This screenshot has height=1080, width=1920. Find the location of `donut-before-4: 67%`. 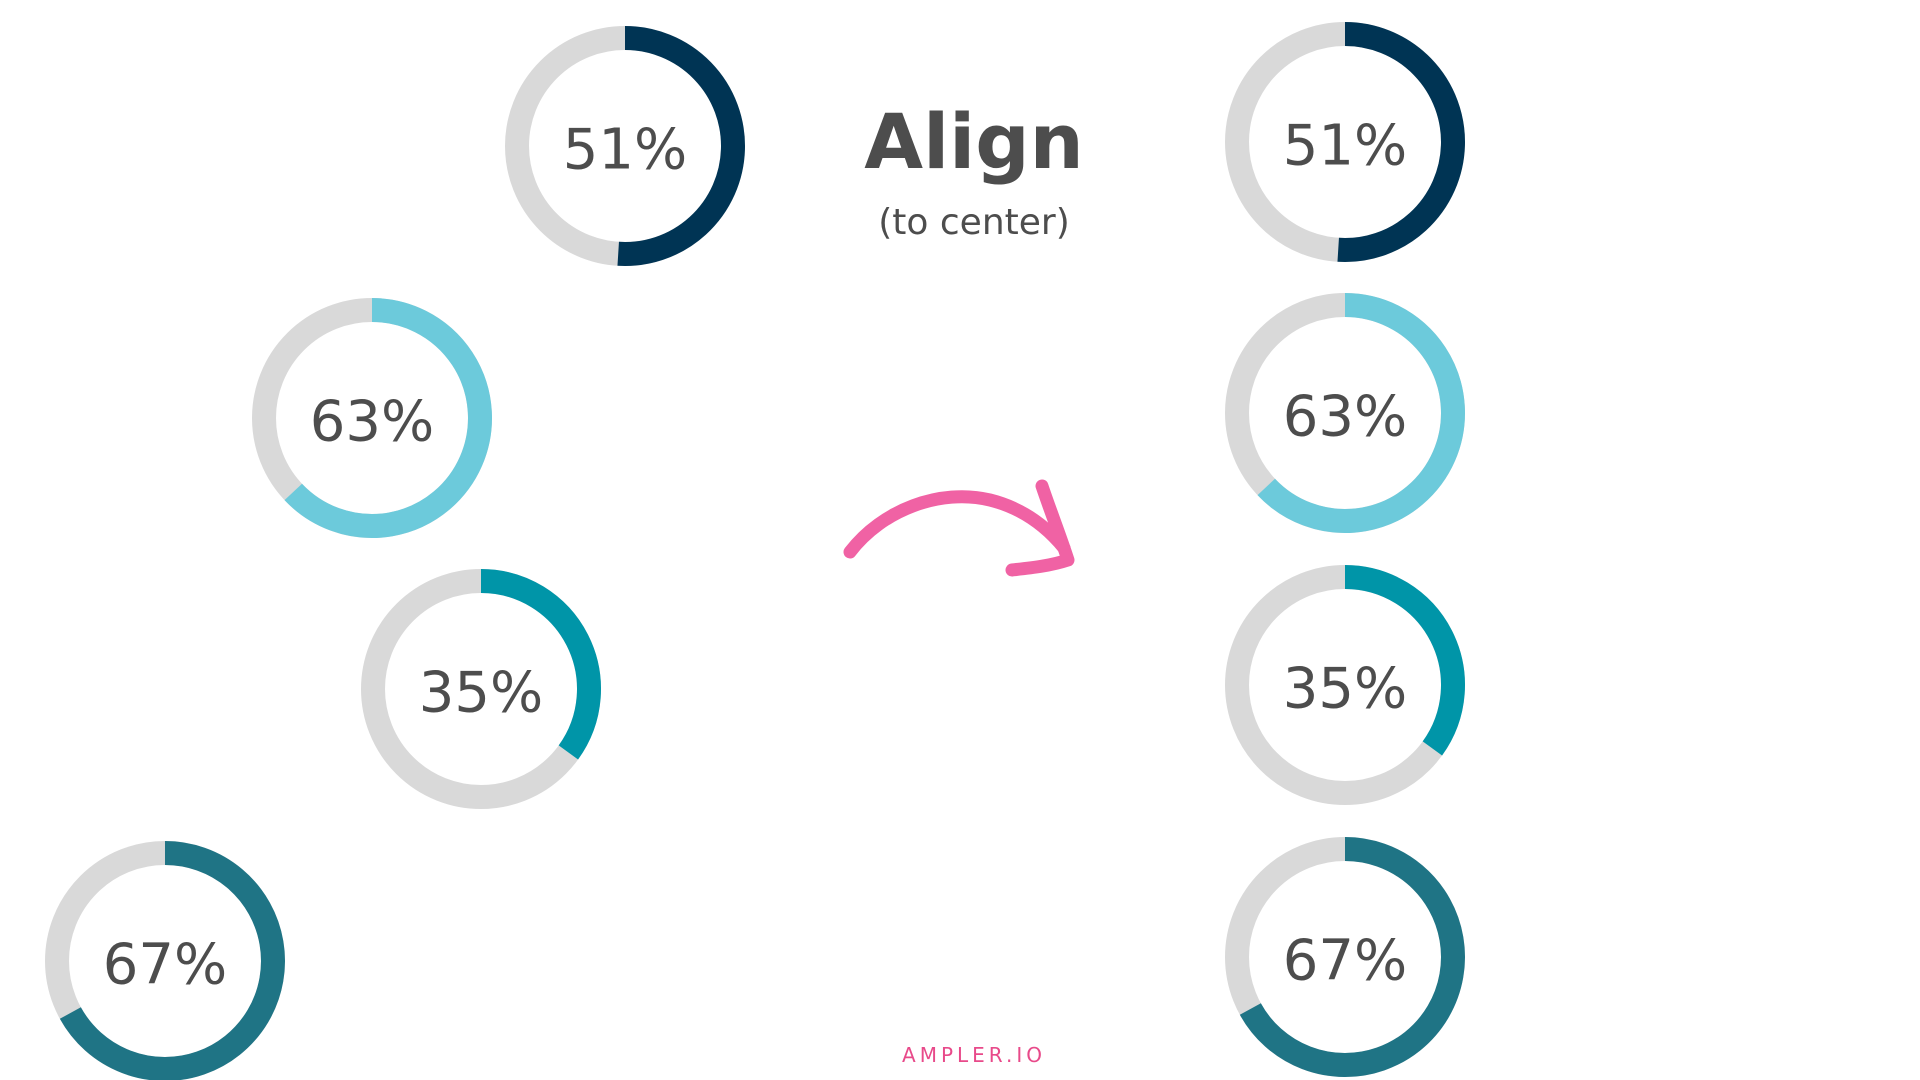

donut-before-4: 67% is located at coordinates (165, 960).